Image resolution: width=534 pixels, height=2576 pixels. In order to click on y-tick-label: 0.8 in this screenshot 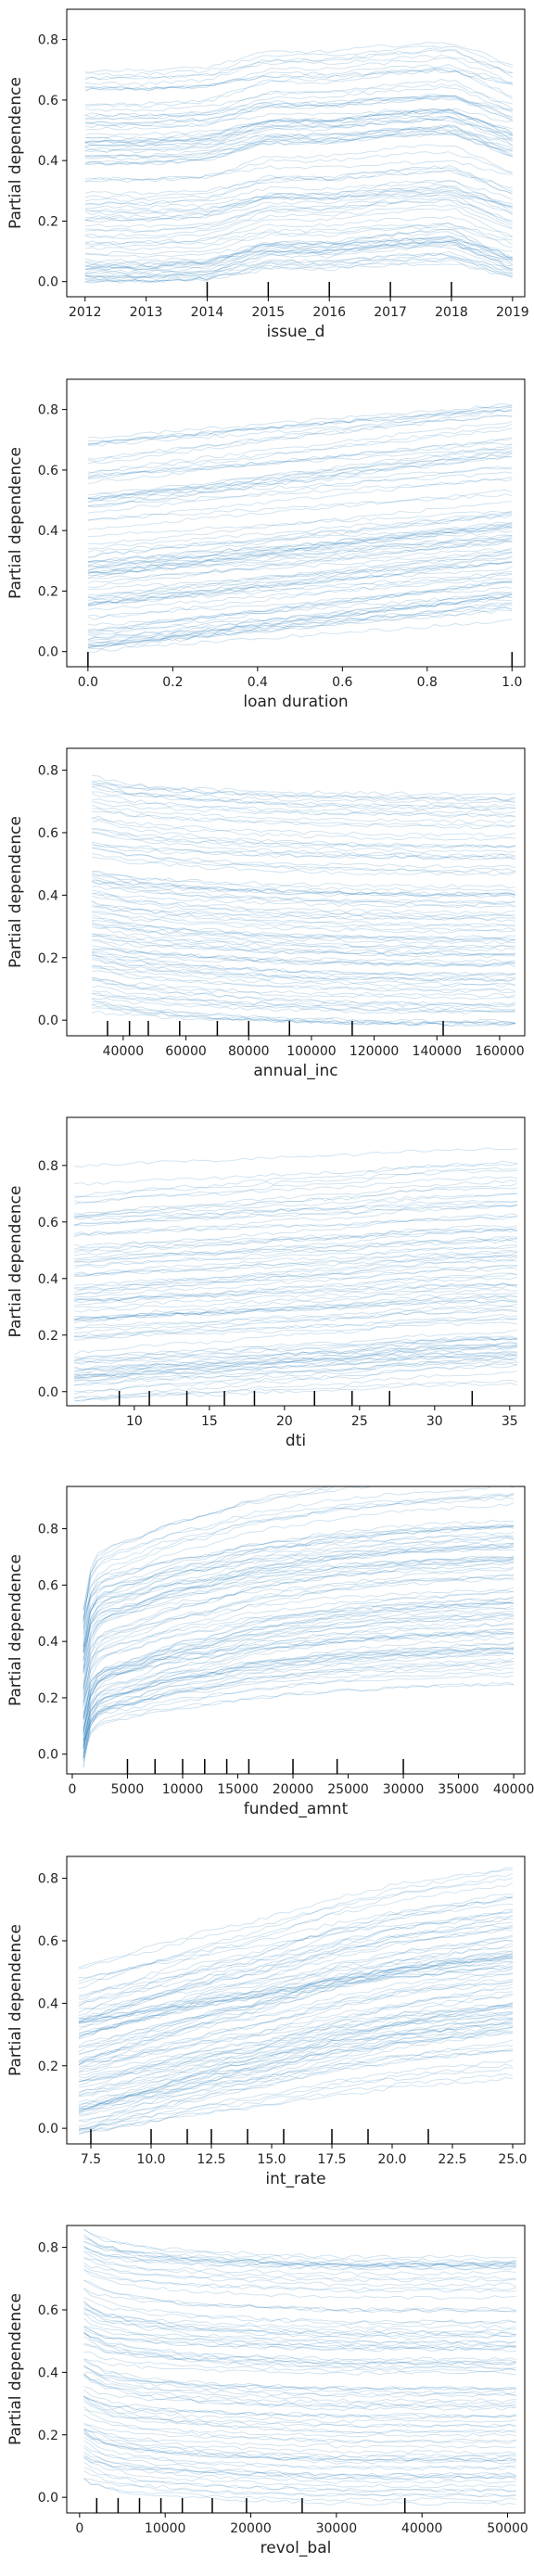, I will do `click(48, 1166)`.